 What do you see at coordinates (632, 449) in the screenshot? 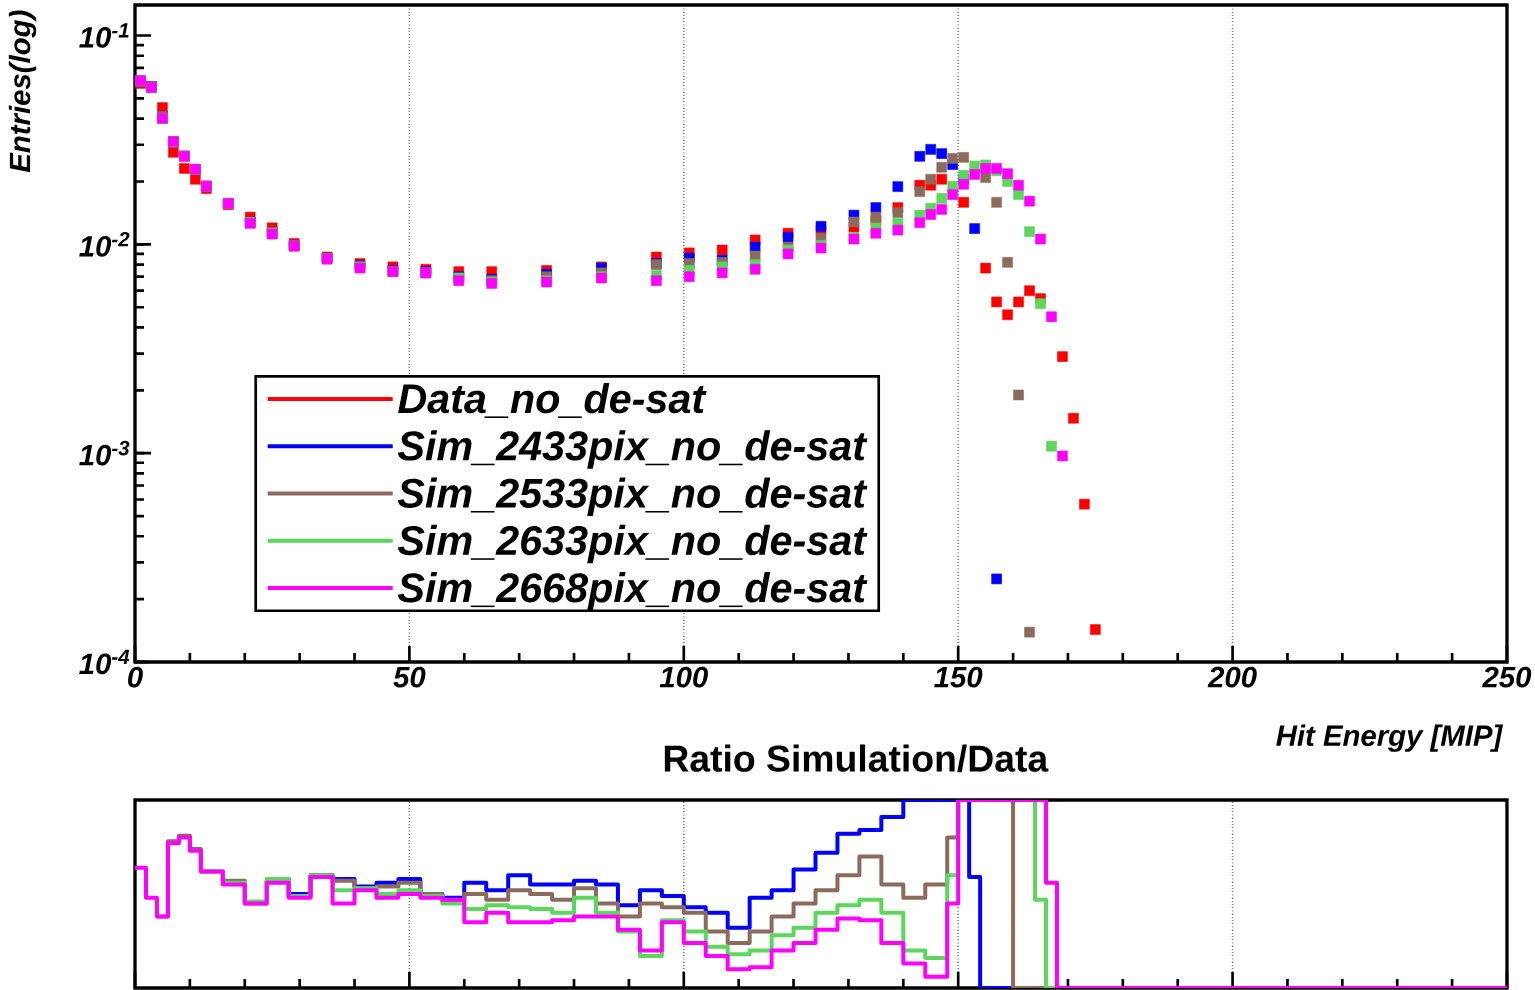
I see `legend-label: Sim_2433pix_no_de-sat` at bounding box center [632, 449].